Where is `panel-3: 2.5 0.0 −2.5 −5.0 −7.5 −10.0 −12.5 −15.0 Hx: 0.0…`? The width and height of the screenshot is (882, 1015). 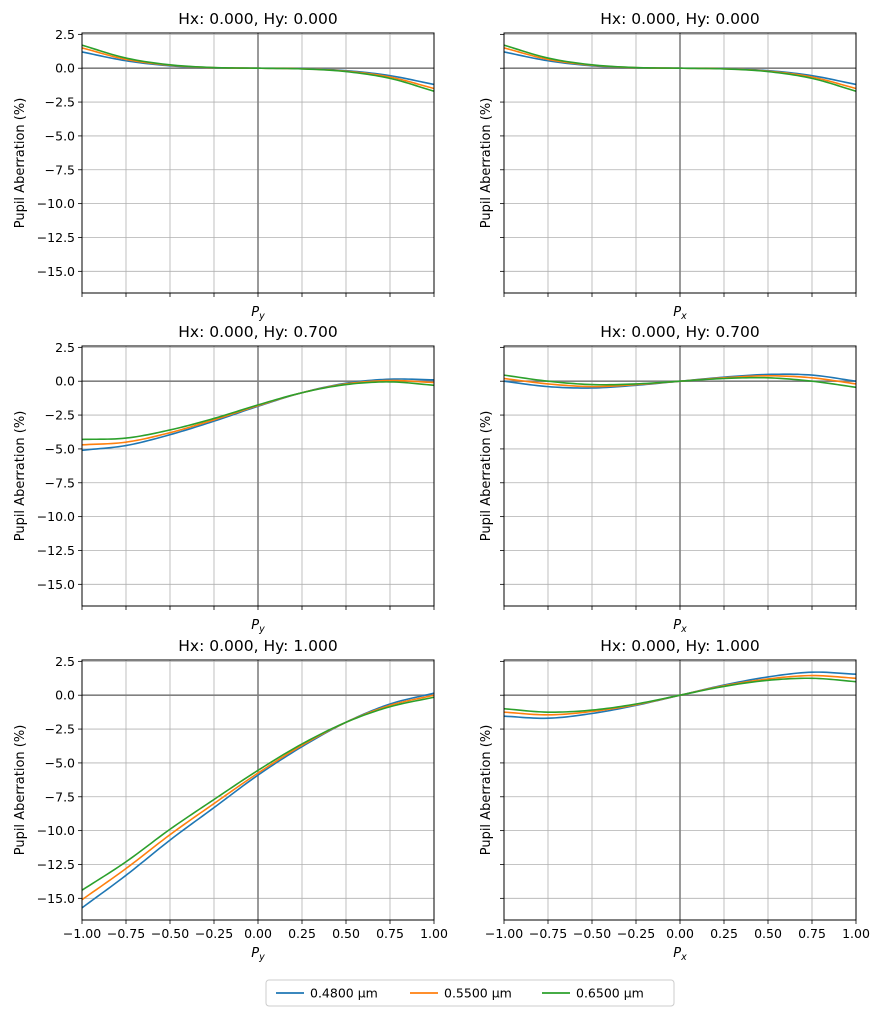 panel-3: 2.5 0.0 −2.5 −5.0 −7.5 −10.0 −12.5 −15.0 Hx: 0.0… is located at coordinates (224, 479).